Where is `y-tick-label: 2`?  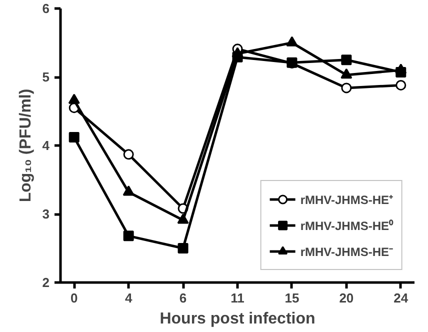 y-tick-label: 2 is located at coordinates (46, 282).